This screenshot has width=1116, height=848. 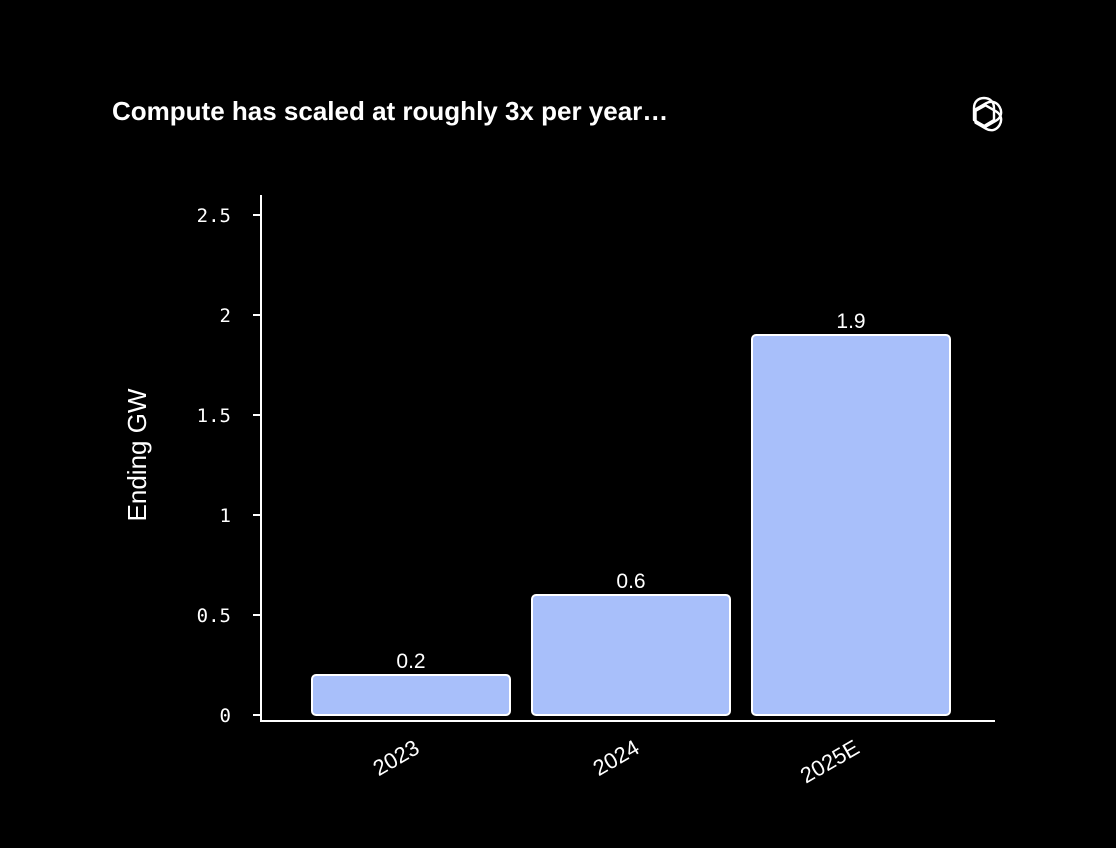 What do you see at coordinates (850, 321) in the screenshot?
I see `data-label-2025E: 1.9` at bounding box center [850, 321].